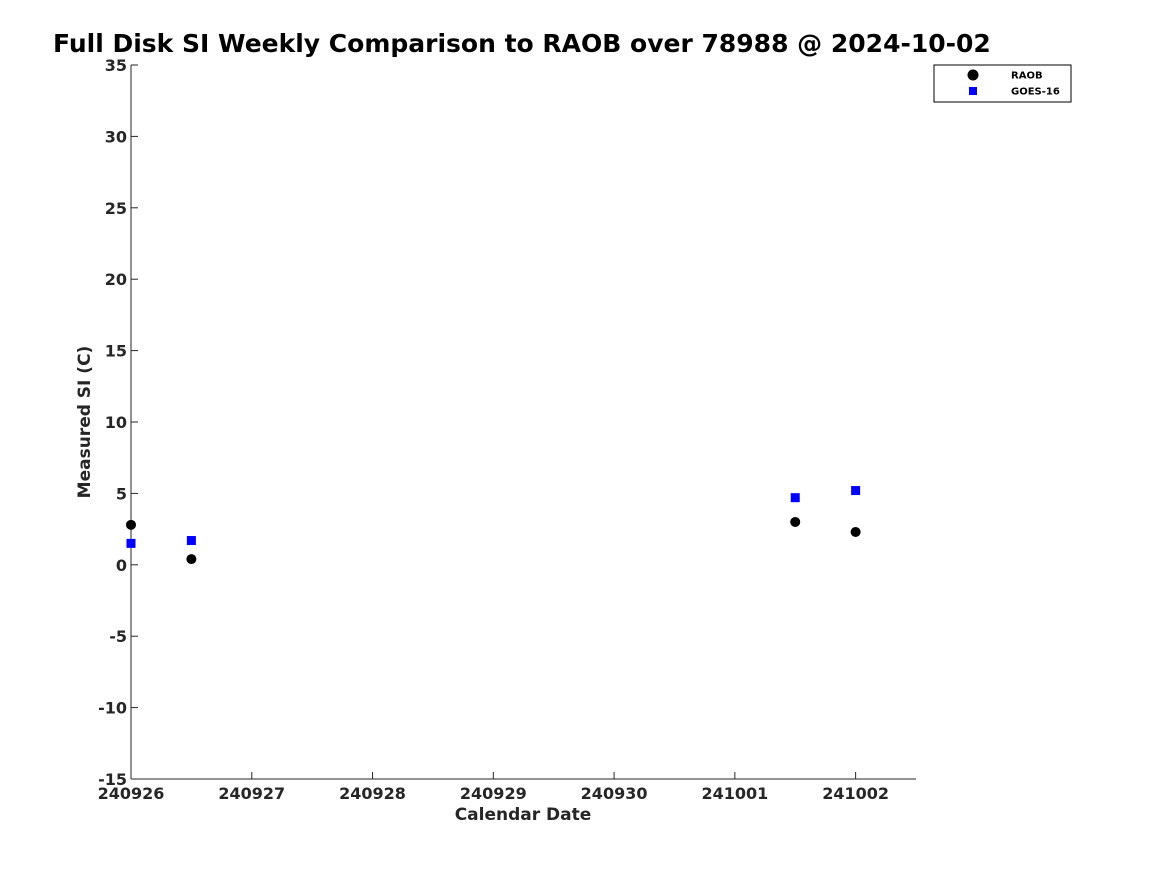  What do you see at coordinates (973, 91) in the screenshot?
I see `legend-goes-16-marker` at bounding box center [973, 91].